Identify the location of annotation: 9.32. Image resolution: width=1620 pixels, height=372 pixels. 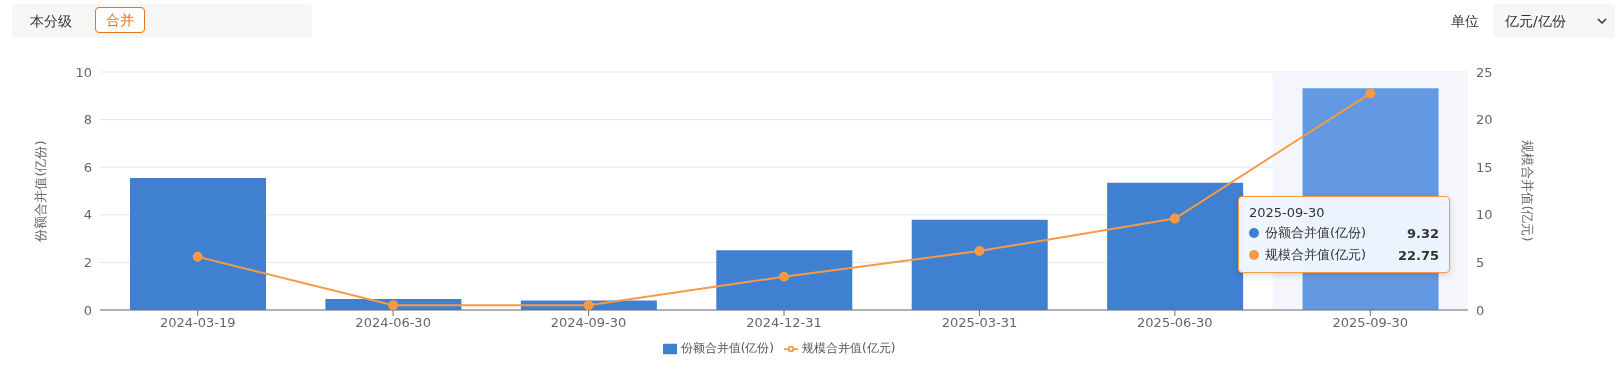
(1422, 233).